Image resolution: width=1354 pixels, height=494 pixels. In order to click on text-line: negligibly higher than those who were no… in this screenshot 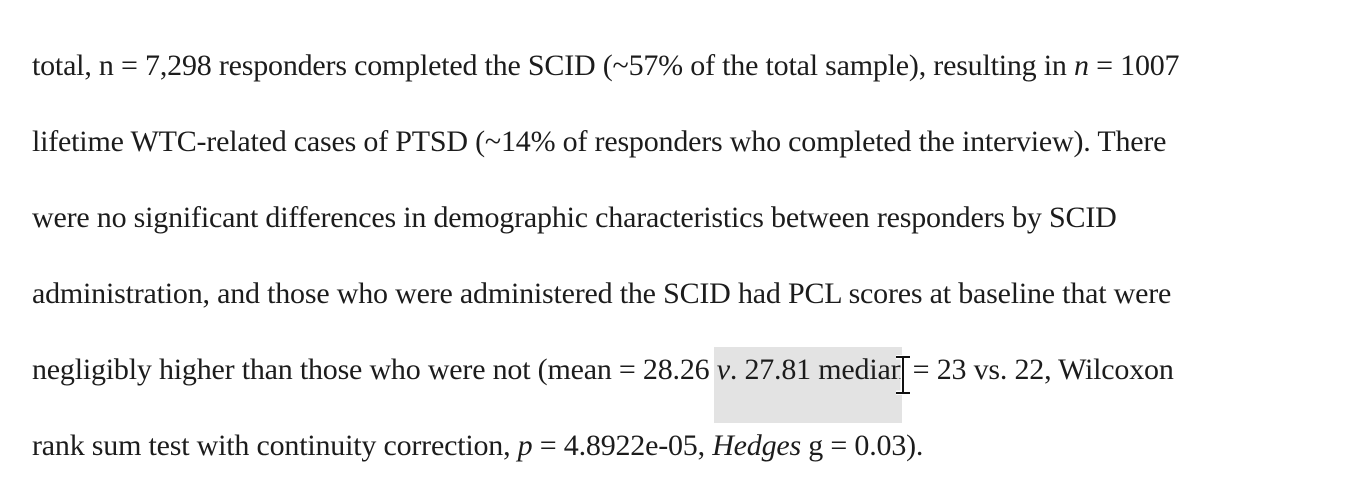, I will do `click(603, 369)`.